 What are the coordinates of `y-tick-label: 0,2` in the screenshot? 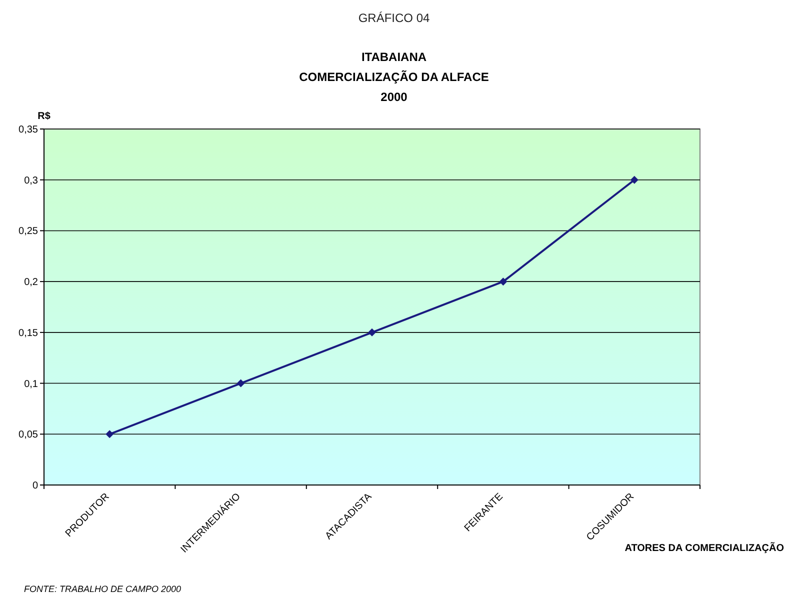 It's located at (31, 282).